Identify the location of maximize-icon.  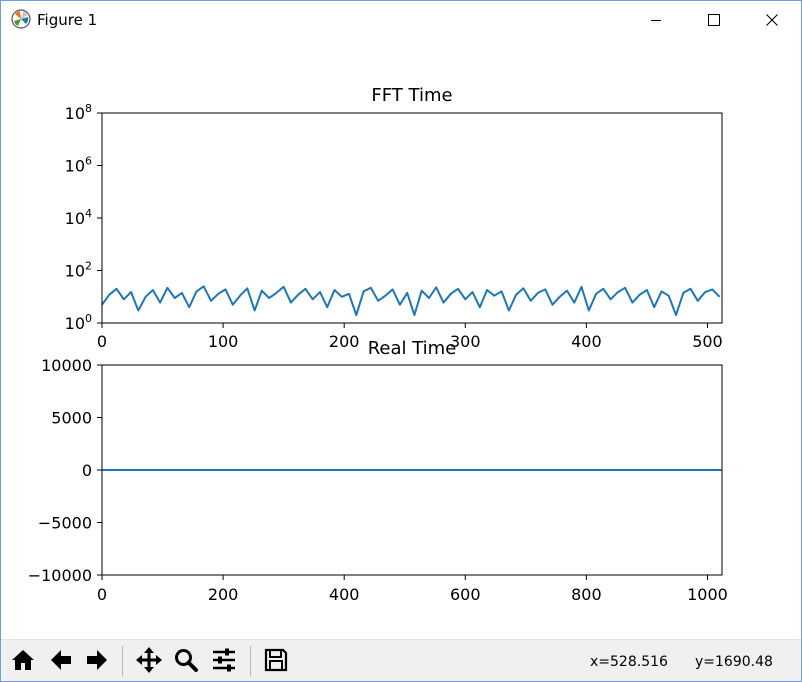
(714, 20).